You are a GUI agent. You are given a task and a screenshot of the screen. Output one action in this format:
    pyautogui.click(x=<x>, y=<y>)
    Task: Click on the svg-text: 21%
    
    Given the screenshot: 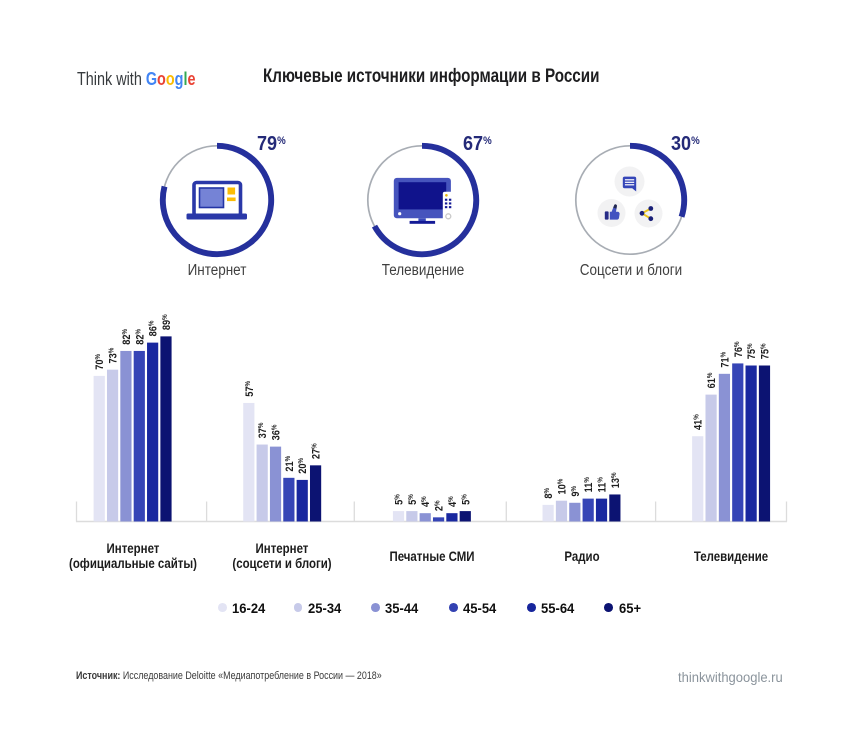 What is the action you would take?
    pyautogui.click(x=290, y=464)
    